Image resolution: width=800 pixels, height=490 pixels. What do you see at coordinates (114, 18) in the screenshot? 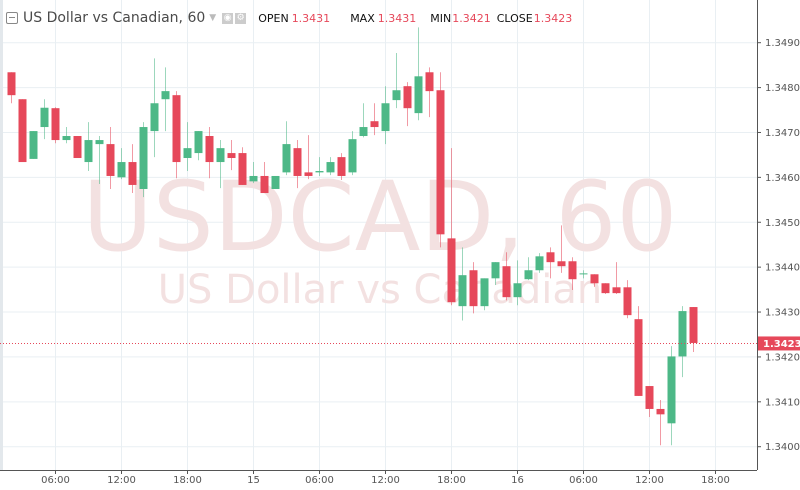
I see `symbol-title: US Dollar vs Canadian, 60` at bounding box center [114, 18].